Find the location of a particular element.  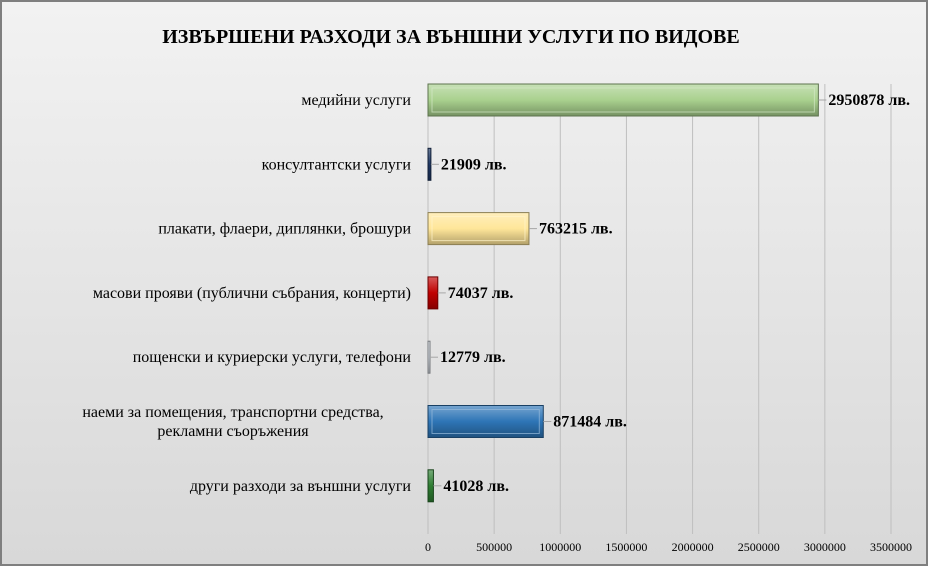

category-label: консултантски услуги is located at coordinates (337, 164).